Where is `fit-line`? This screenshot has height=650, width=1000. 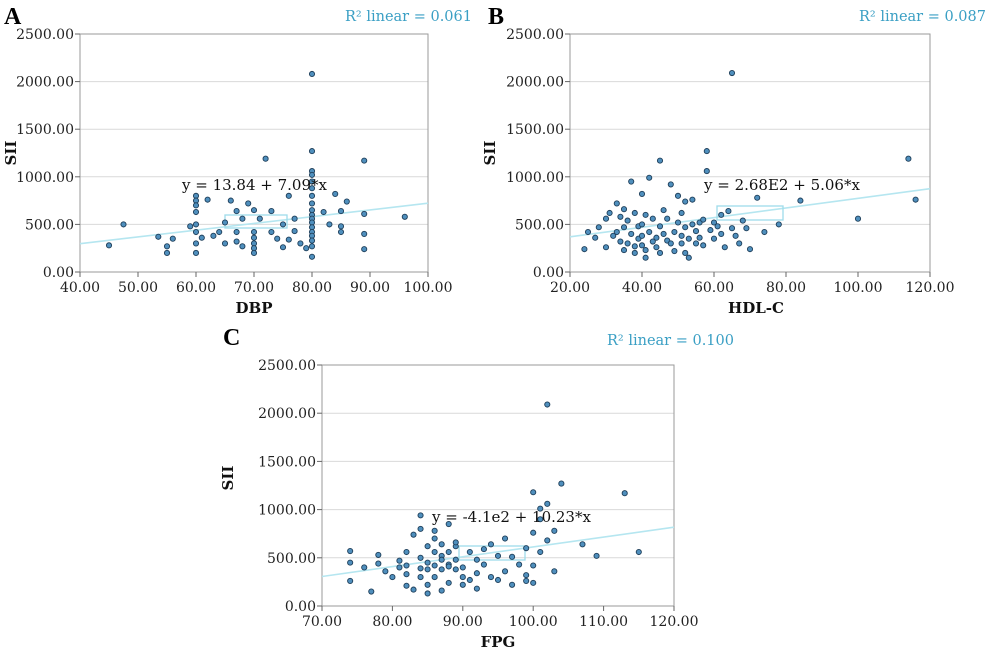
fit-line is located at coordinates (254, 223).